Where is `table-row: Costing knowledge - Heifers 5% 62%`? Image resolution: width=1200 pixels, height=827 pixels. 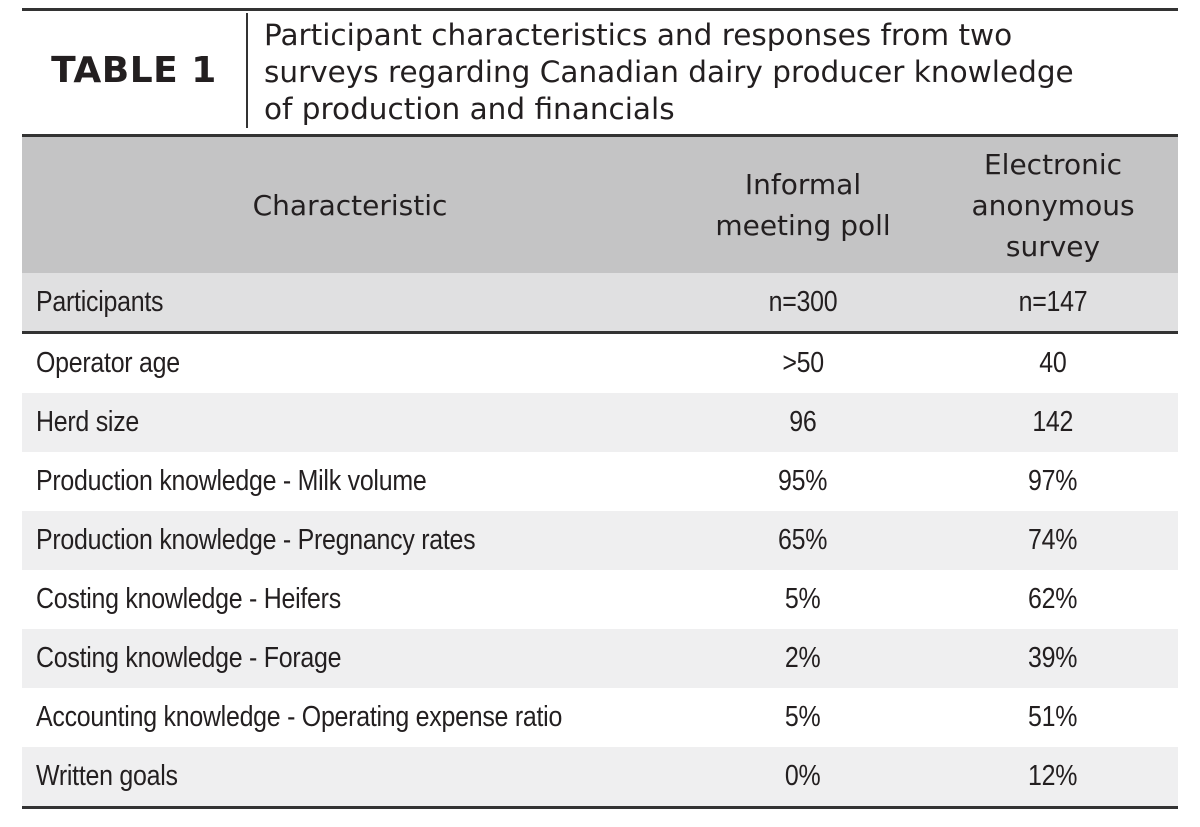
table-row: Costing knowledge - Heifers 5% 62% is located at coordinates (600, 599).